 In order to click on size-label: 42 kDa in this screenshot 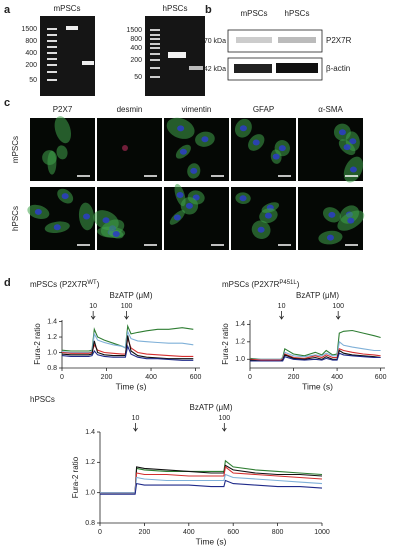, I will do `click(215, 69)`.